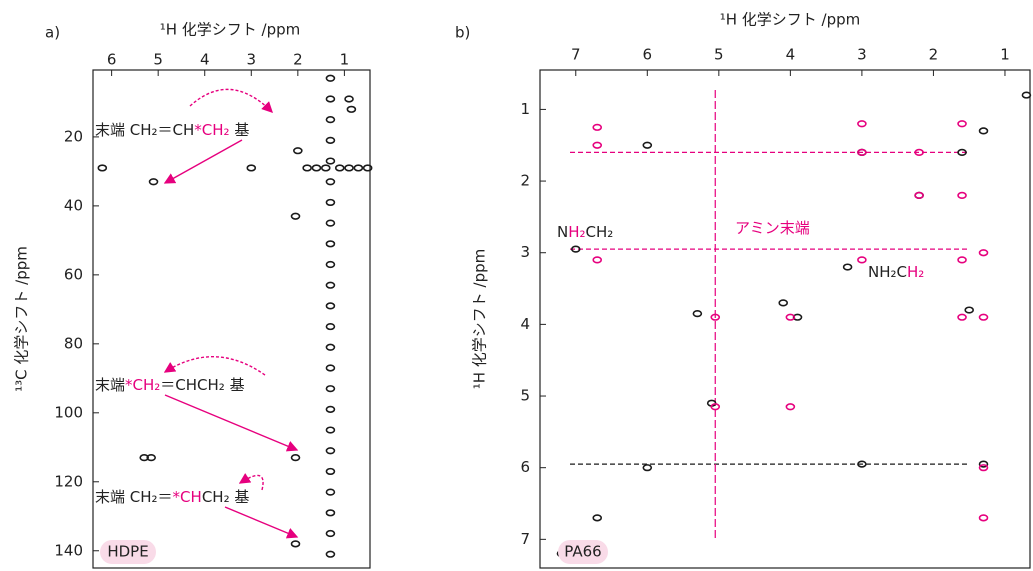 The width and height of the screenshot is (1033, 571). What do you see at coordinates (73, 274) in the screenshot?
I see `y-tick-label: 60` at bounding box center [73, 274].